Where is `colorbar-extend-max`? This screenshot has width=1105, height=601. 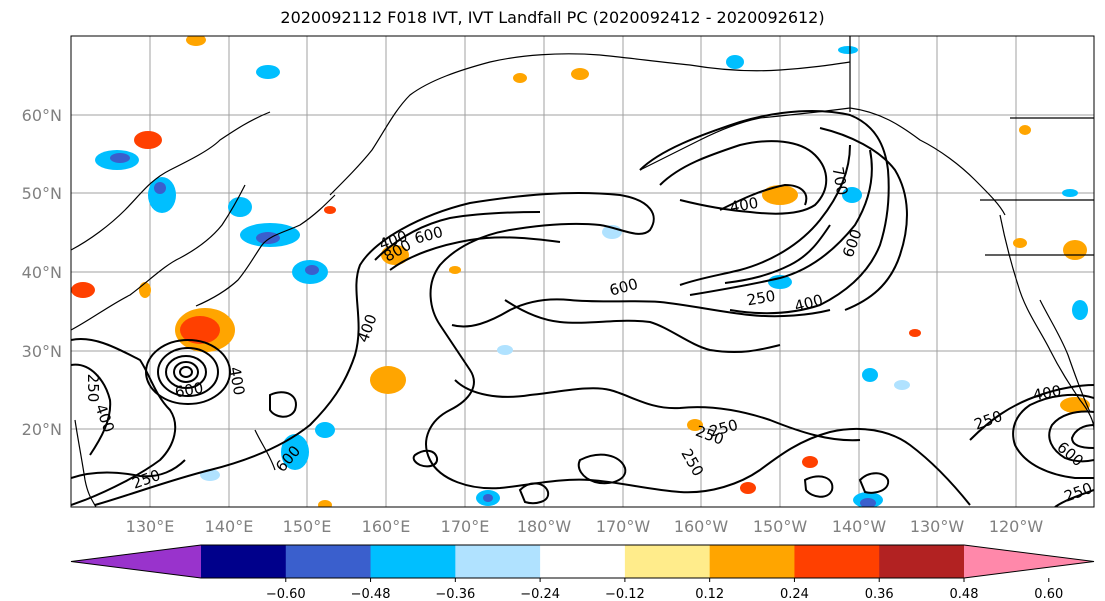 colorbar-extend-max is located at coordinates (1029, 561).